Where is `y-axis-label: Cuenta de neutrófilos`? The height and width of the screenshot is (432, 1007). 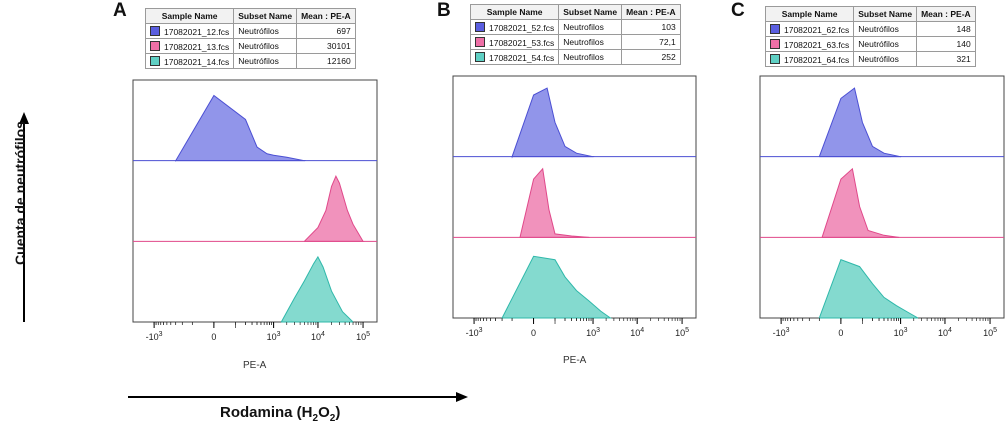 y-axis-label: Cuenta de neutrófilos is located at coordinates (20, 193).